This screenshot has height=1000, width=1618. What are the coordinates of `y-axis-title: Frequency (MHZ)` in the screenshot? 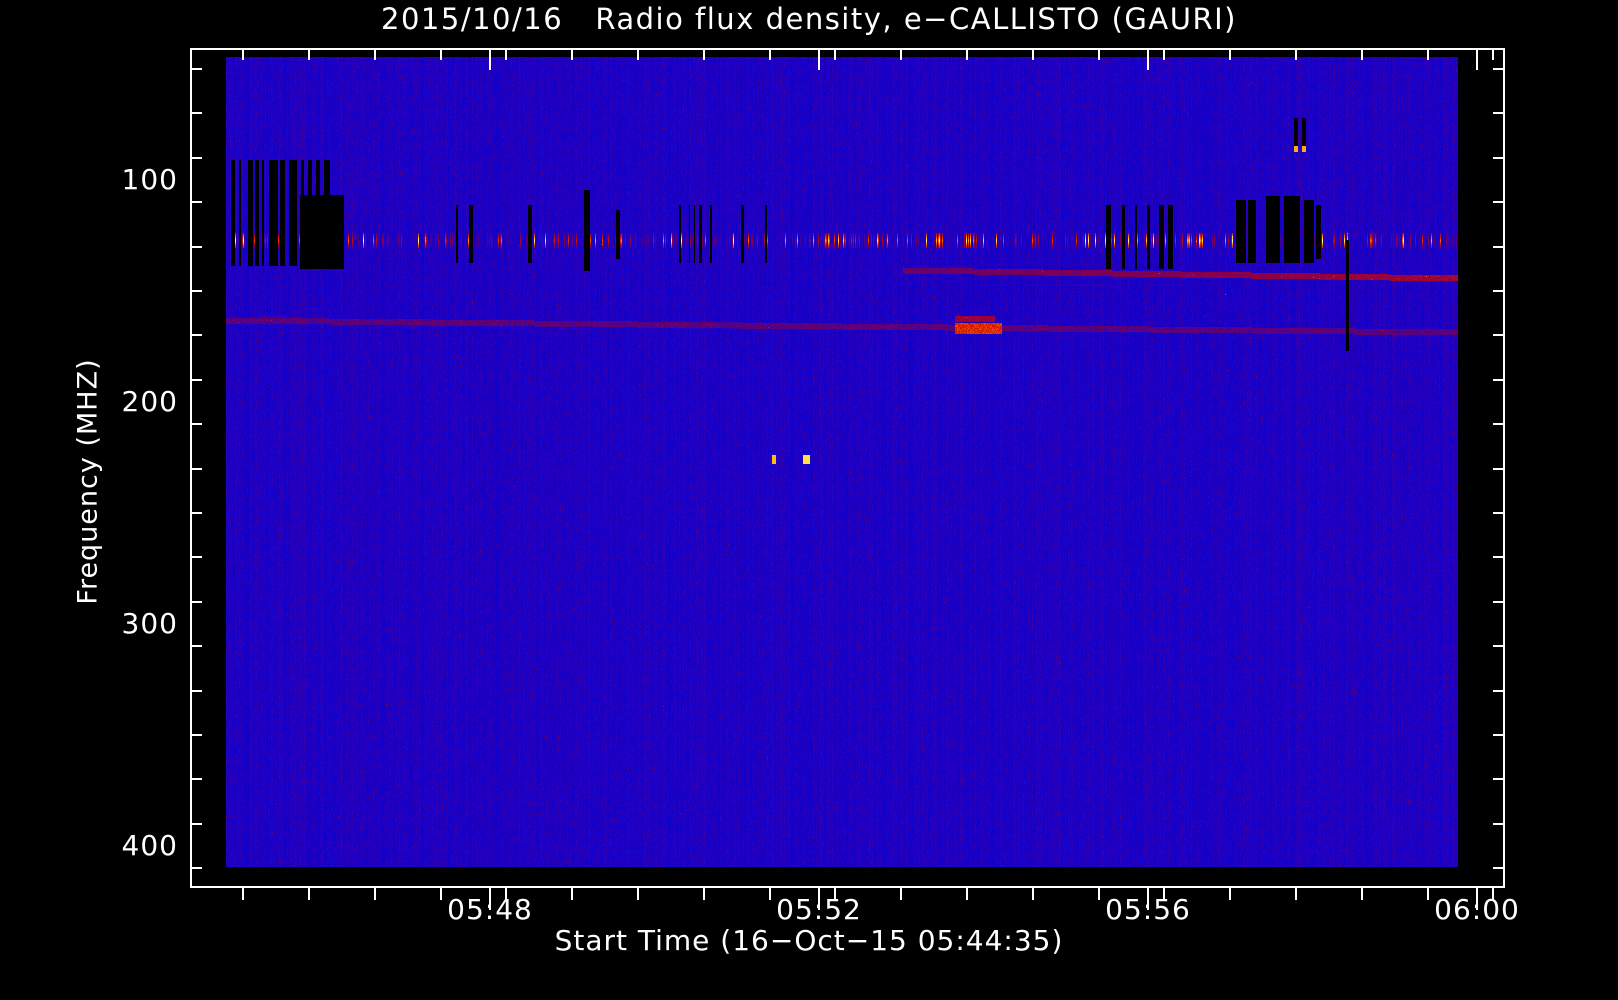 It's located at (88, 481).